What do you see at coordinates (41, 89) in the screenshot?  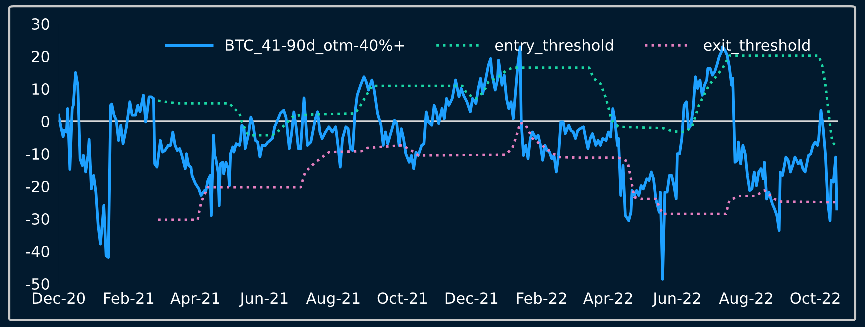 I see `y-tick-label: 10` at bounding box center [41, 89].